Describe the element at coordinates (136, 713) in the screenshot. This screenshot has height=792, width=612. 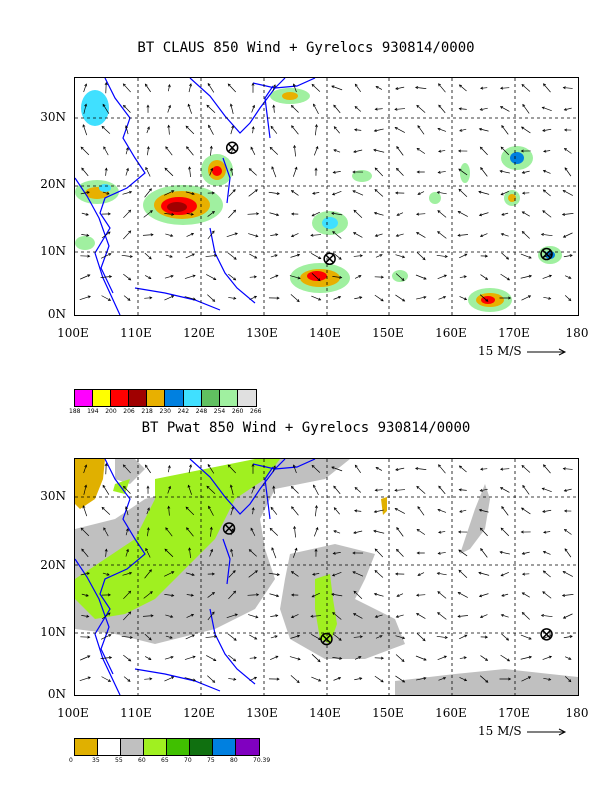
I see `p2-xtick-110e: 110E` at that location.